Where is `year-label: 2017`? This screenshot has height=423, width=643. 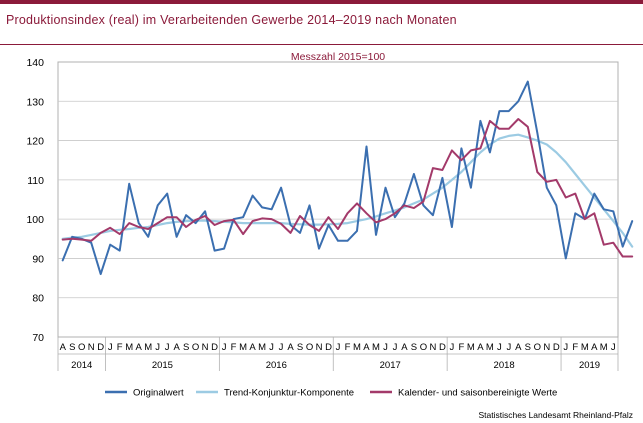 year-label: 2017 is located at coordinates (390, 365).